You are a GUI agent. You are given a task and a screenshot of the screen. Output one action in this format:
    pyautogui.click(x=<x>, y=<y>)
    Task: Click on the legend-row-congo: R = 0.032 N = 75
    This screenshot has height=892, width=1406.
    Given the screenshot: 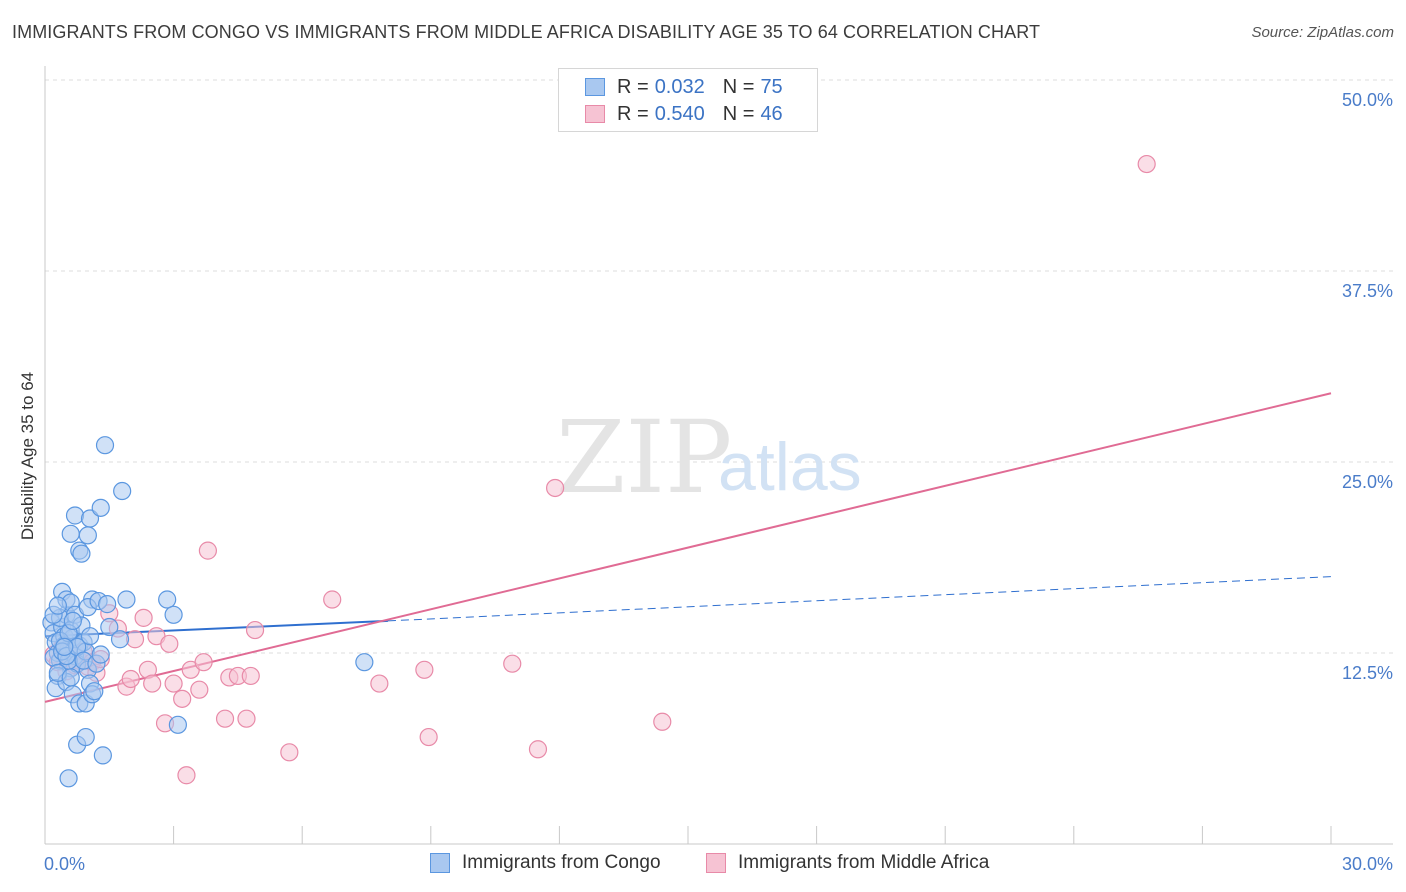 What is the action you would take?
    pyautogui.click(x=684, y=87)
    